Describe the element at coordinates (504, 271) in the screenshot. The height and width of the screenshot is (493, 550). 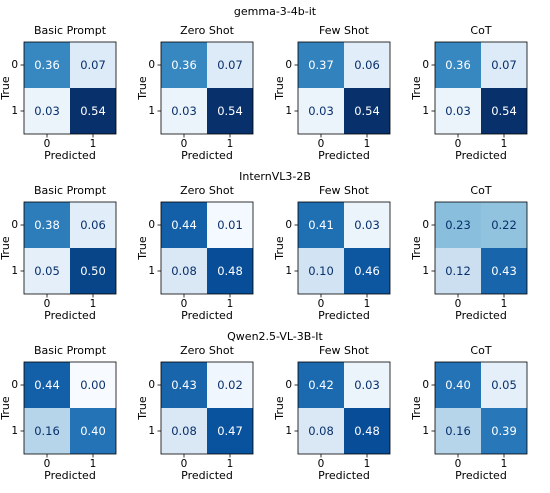
I see `cell-value: 0.43` at that location.